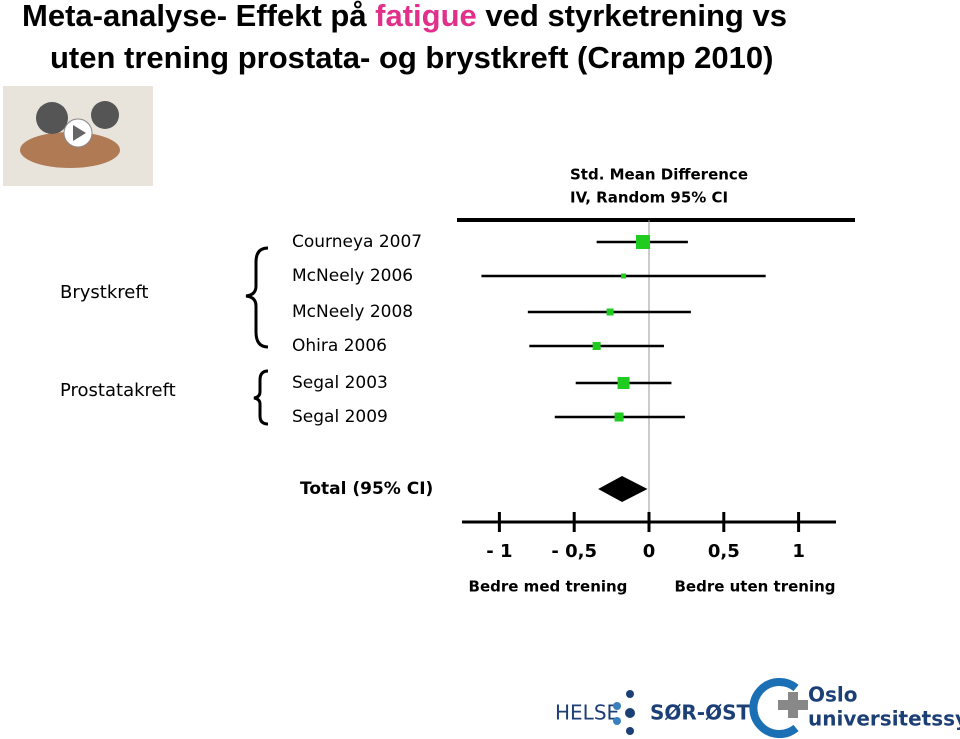  Describe the element at coordinates (366, 489) in the screenshot. I see `total-label: Total (95% CI)` at that location.